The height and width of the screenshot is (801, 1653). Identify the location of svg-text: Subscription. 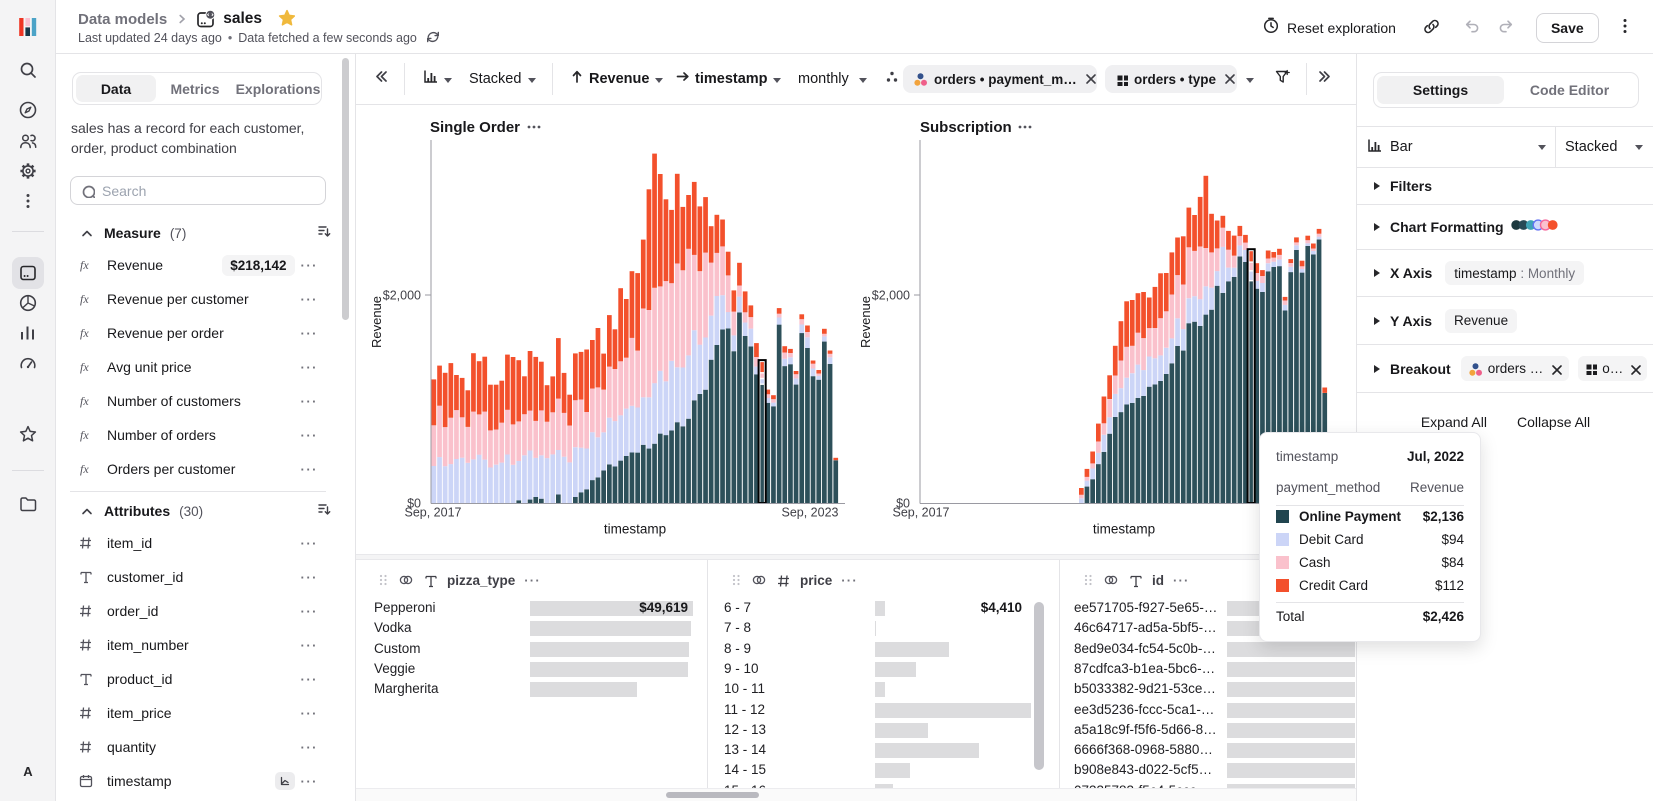
(966, 127).